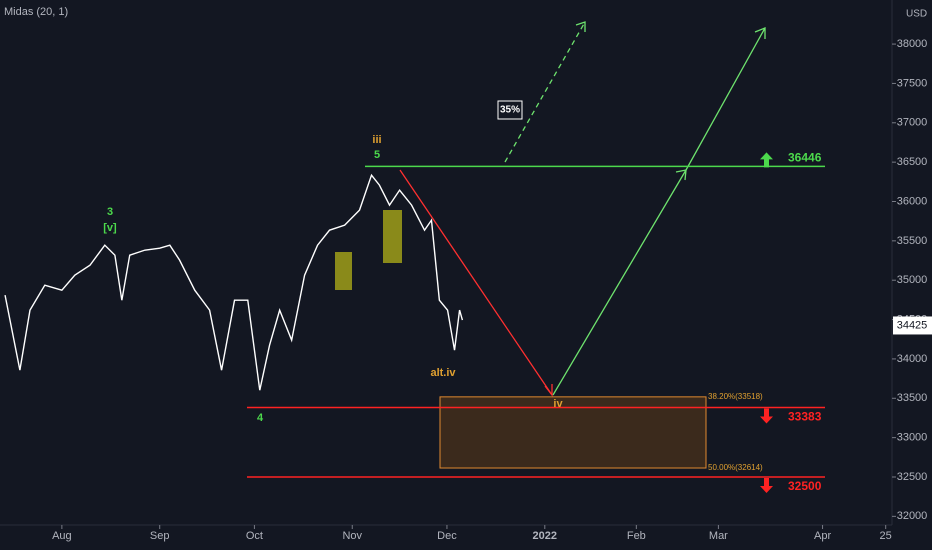 Image resolution: width=932 pixels, height=550 pixels. What do you see at coordinates (912, 359) in the screenshot?
I see `y-tick-label: 34000` at bounding box center [912, 359].